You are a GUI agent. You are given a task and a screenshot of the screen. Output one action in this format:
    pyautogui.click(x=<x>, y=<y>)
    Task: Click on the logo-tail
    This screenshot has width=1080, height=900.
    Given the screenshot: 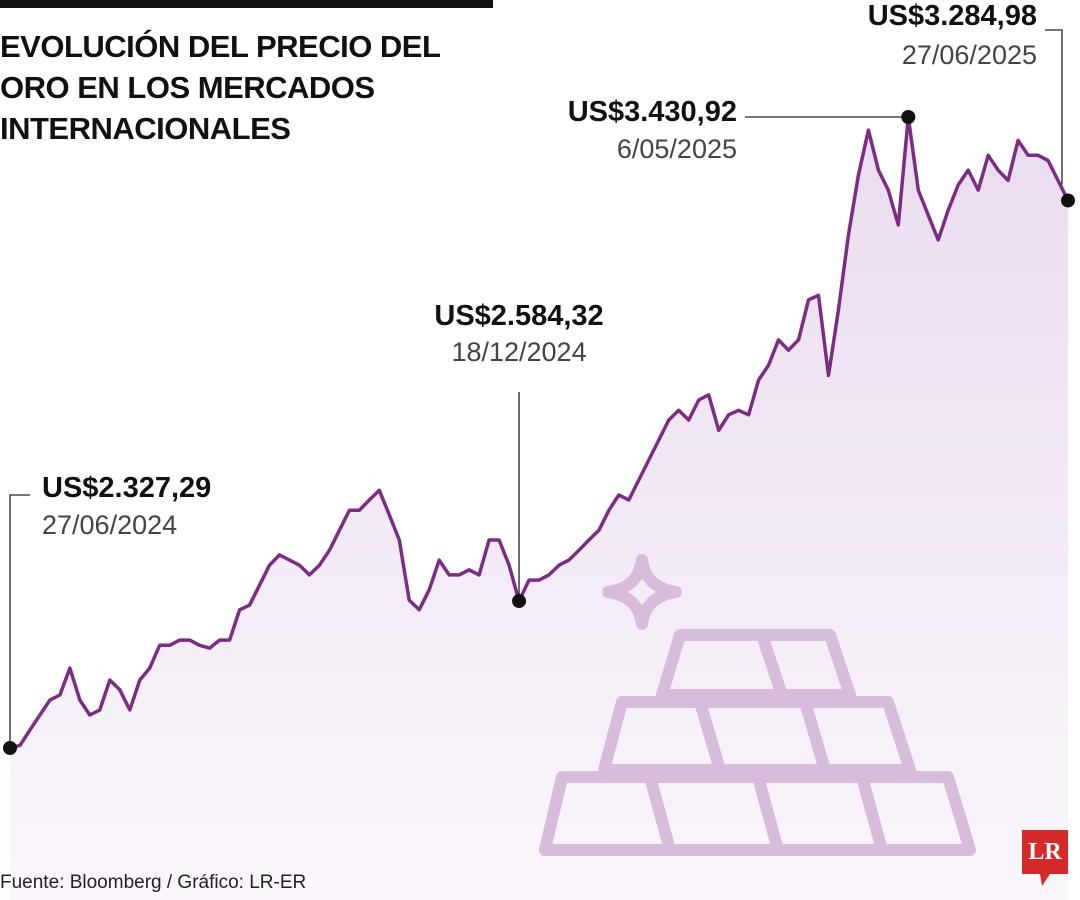 What is the action you would take?
    pyautogui.click(x=1045, y=880)
    